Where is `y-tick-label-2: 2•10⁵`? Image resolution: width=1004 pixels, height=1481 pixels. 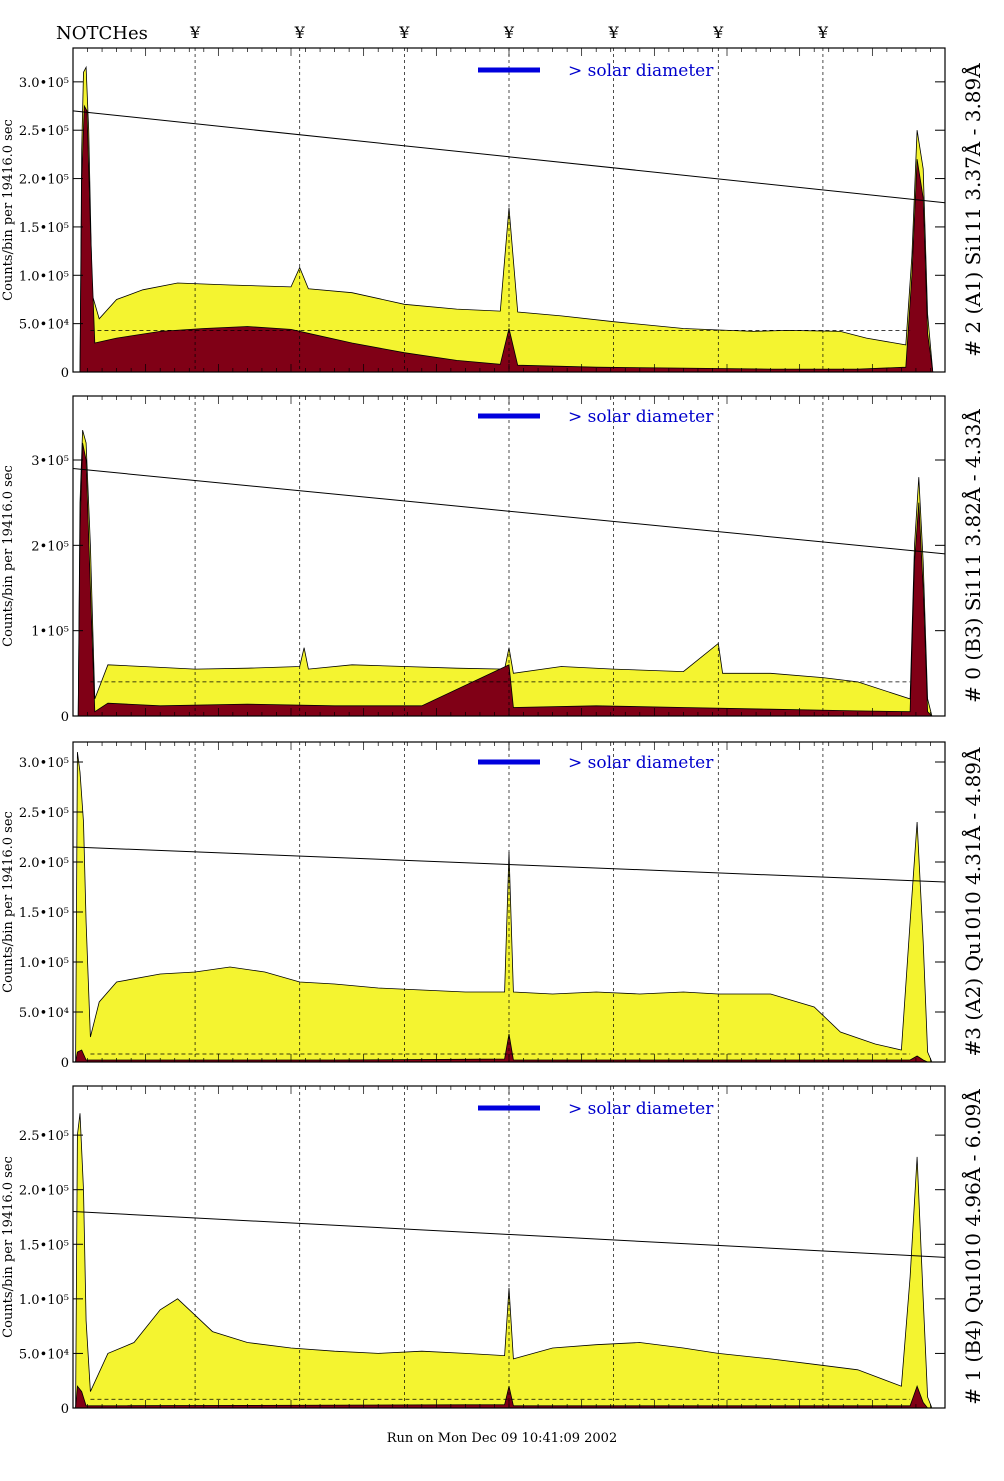 y-tick-label-2: 2•10⁵ is located at coordinates (50, 546).